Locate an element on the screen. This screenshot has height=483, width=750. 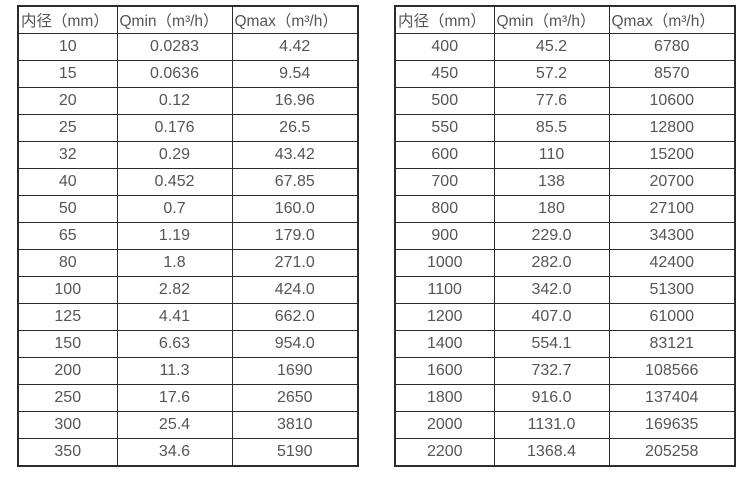
table-cell: 200 is located at coordinates (67, 371).